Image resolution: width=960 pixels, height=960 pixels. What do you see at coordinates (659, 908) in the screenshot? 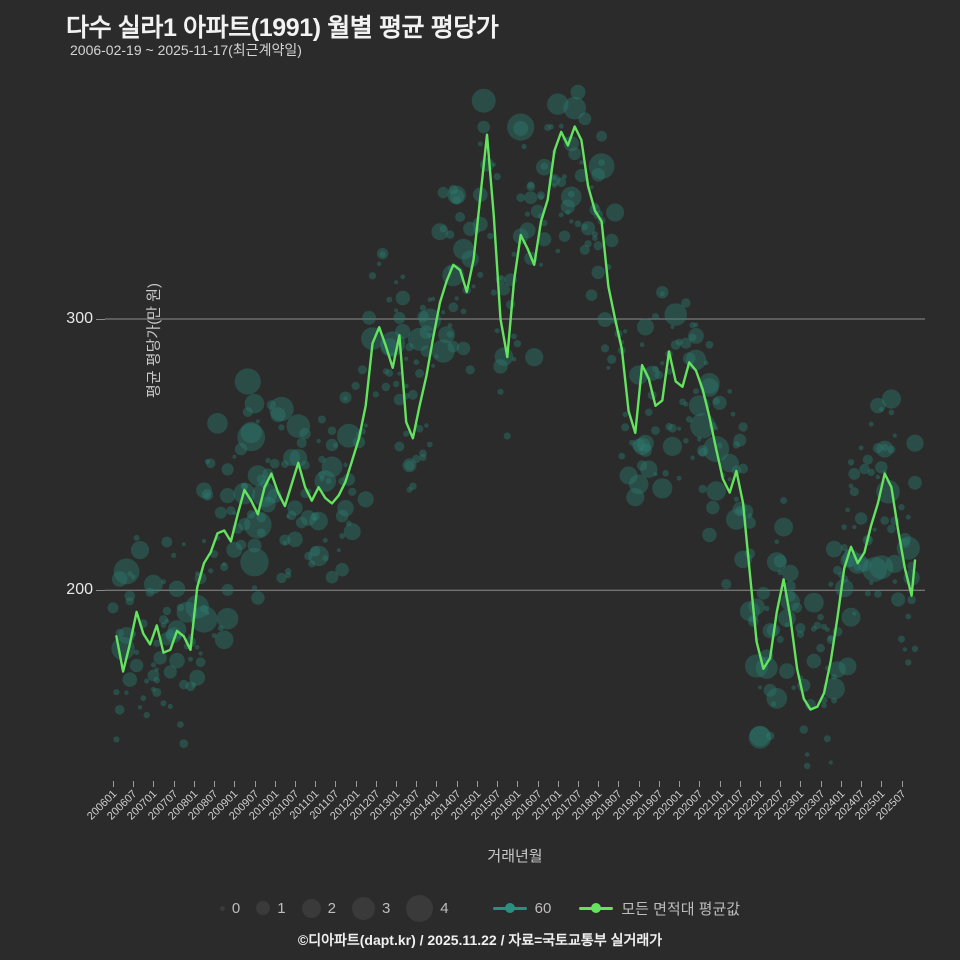
I see `legend-series-item: 모든 면적대 평균값` at bounding box center [659, 908].